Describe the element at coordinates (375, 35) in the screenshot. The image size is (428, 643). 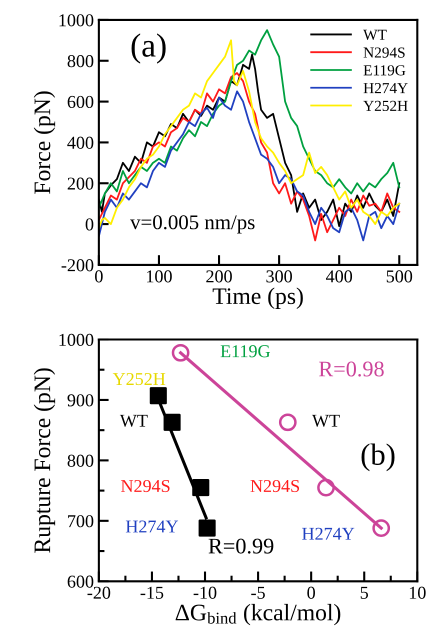
I see `legend-label: WT` at that location.